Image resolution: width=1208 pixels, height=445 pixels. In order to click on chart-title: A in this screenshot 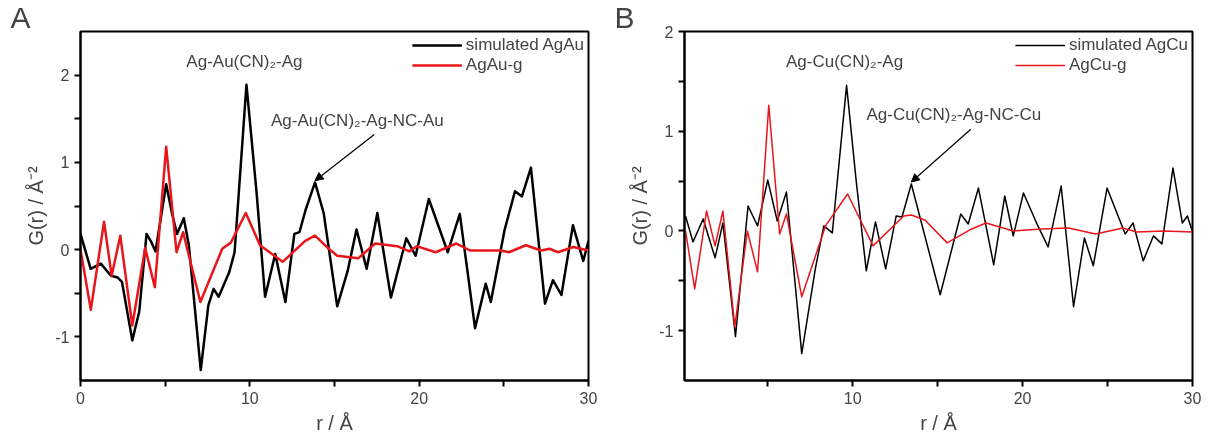, I will do `click(20, 17)`.